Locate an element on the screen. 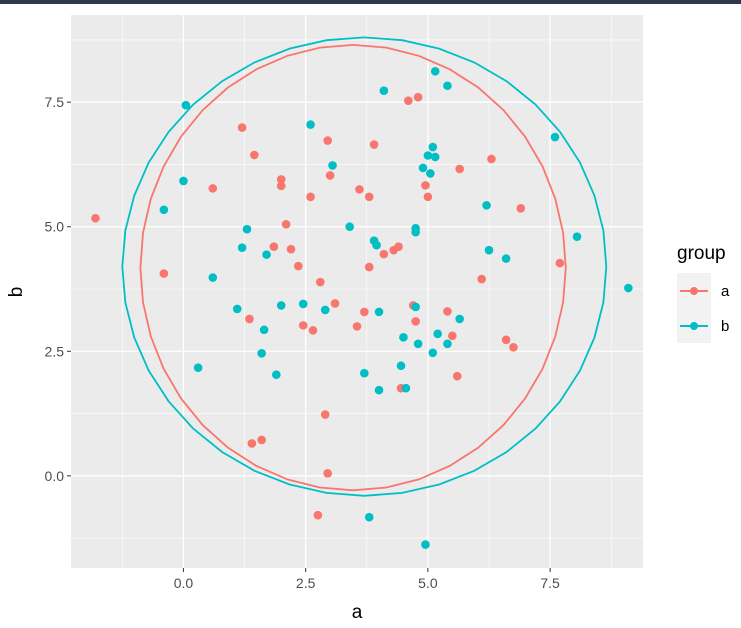 This screenshot has height=628, width=741. legend-title: group is located at coordinates (701, 253).